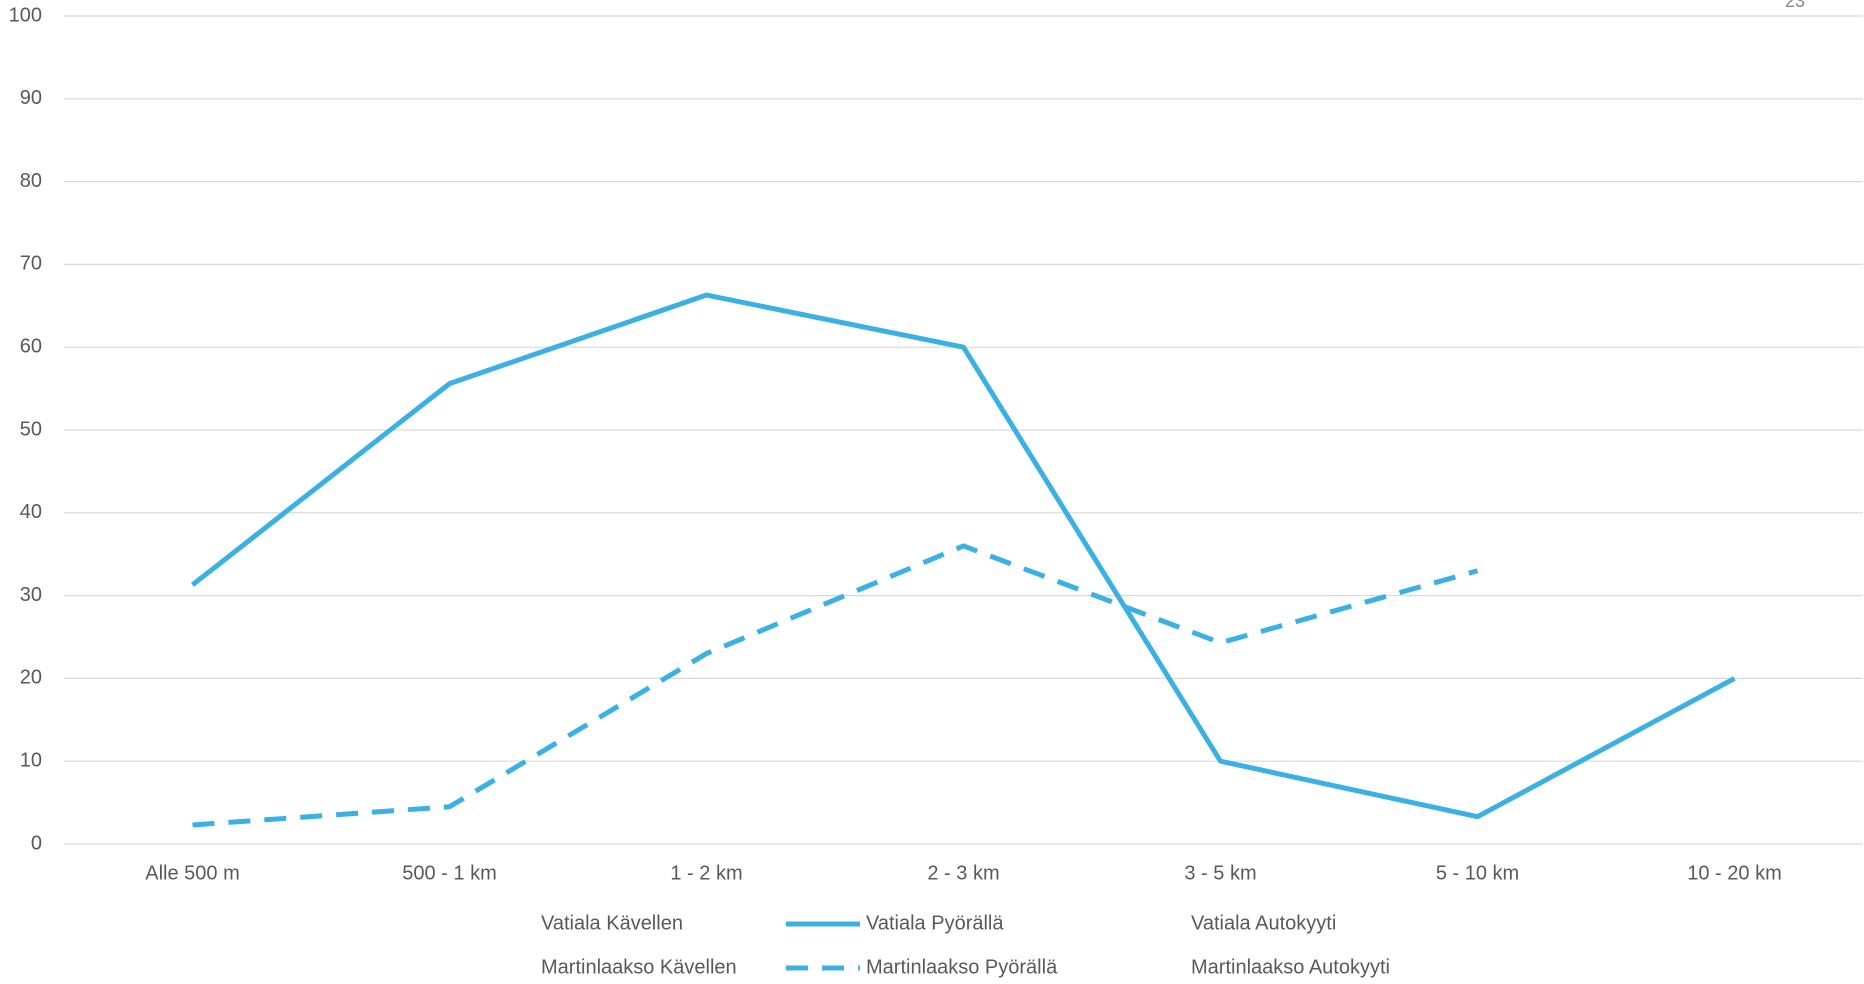 Image resolution: width=1864 pixels, height=984 pixels. I want to click on x-tick-label: 5 - 10 km, so click(1477, 873).